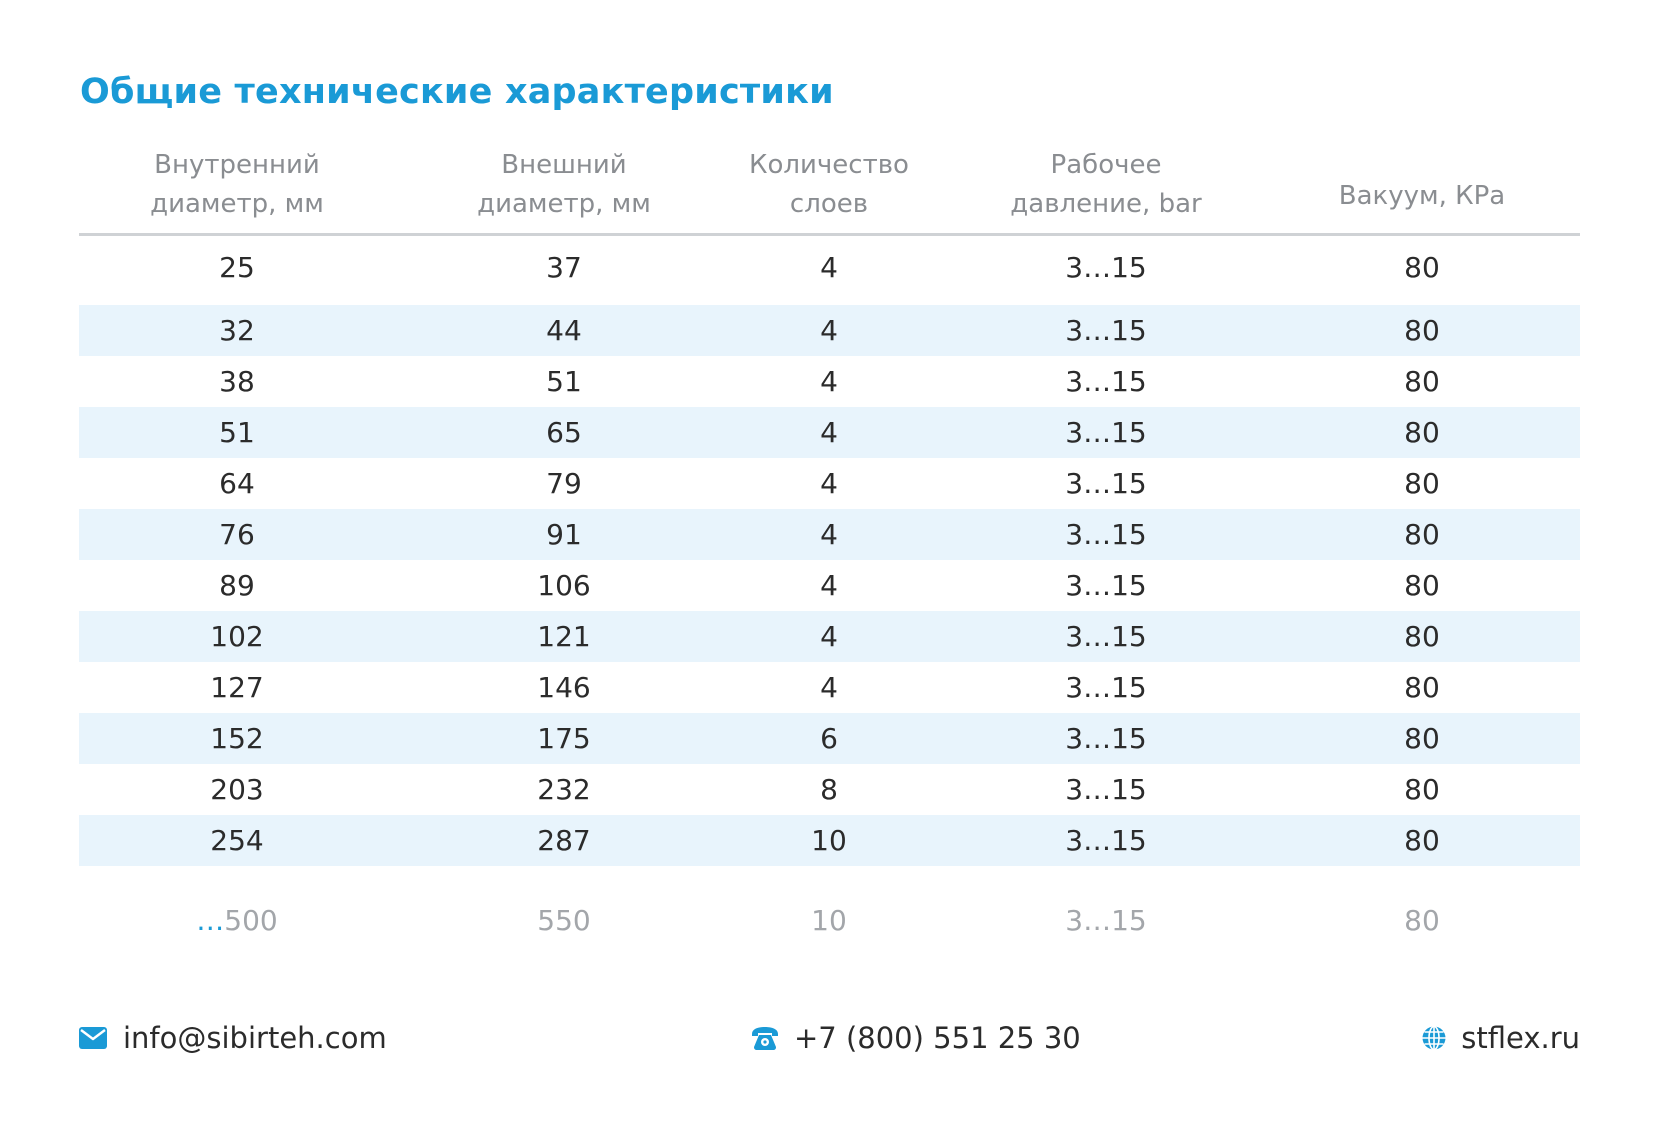  What do you see at coordinates (564, 330) in the screenshot?
I see `cell-outer-diameter: 44` at bounding box center [564, 330].